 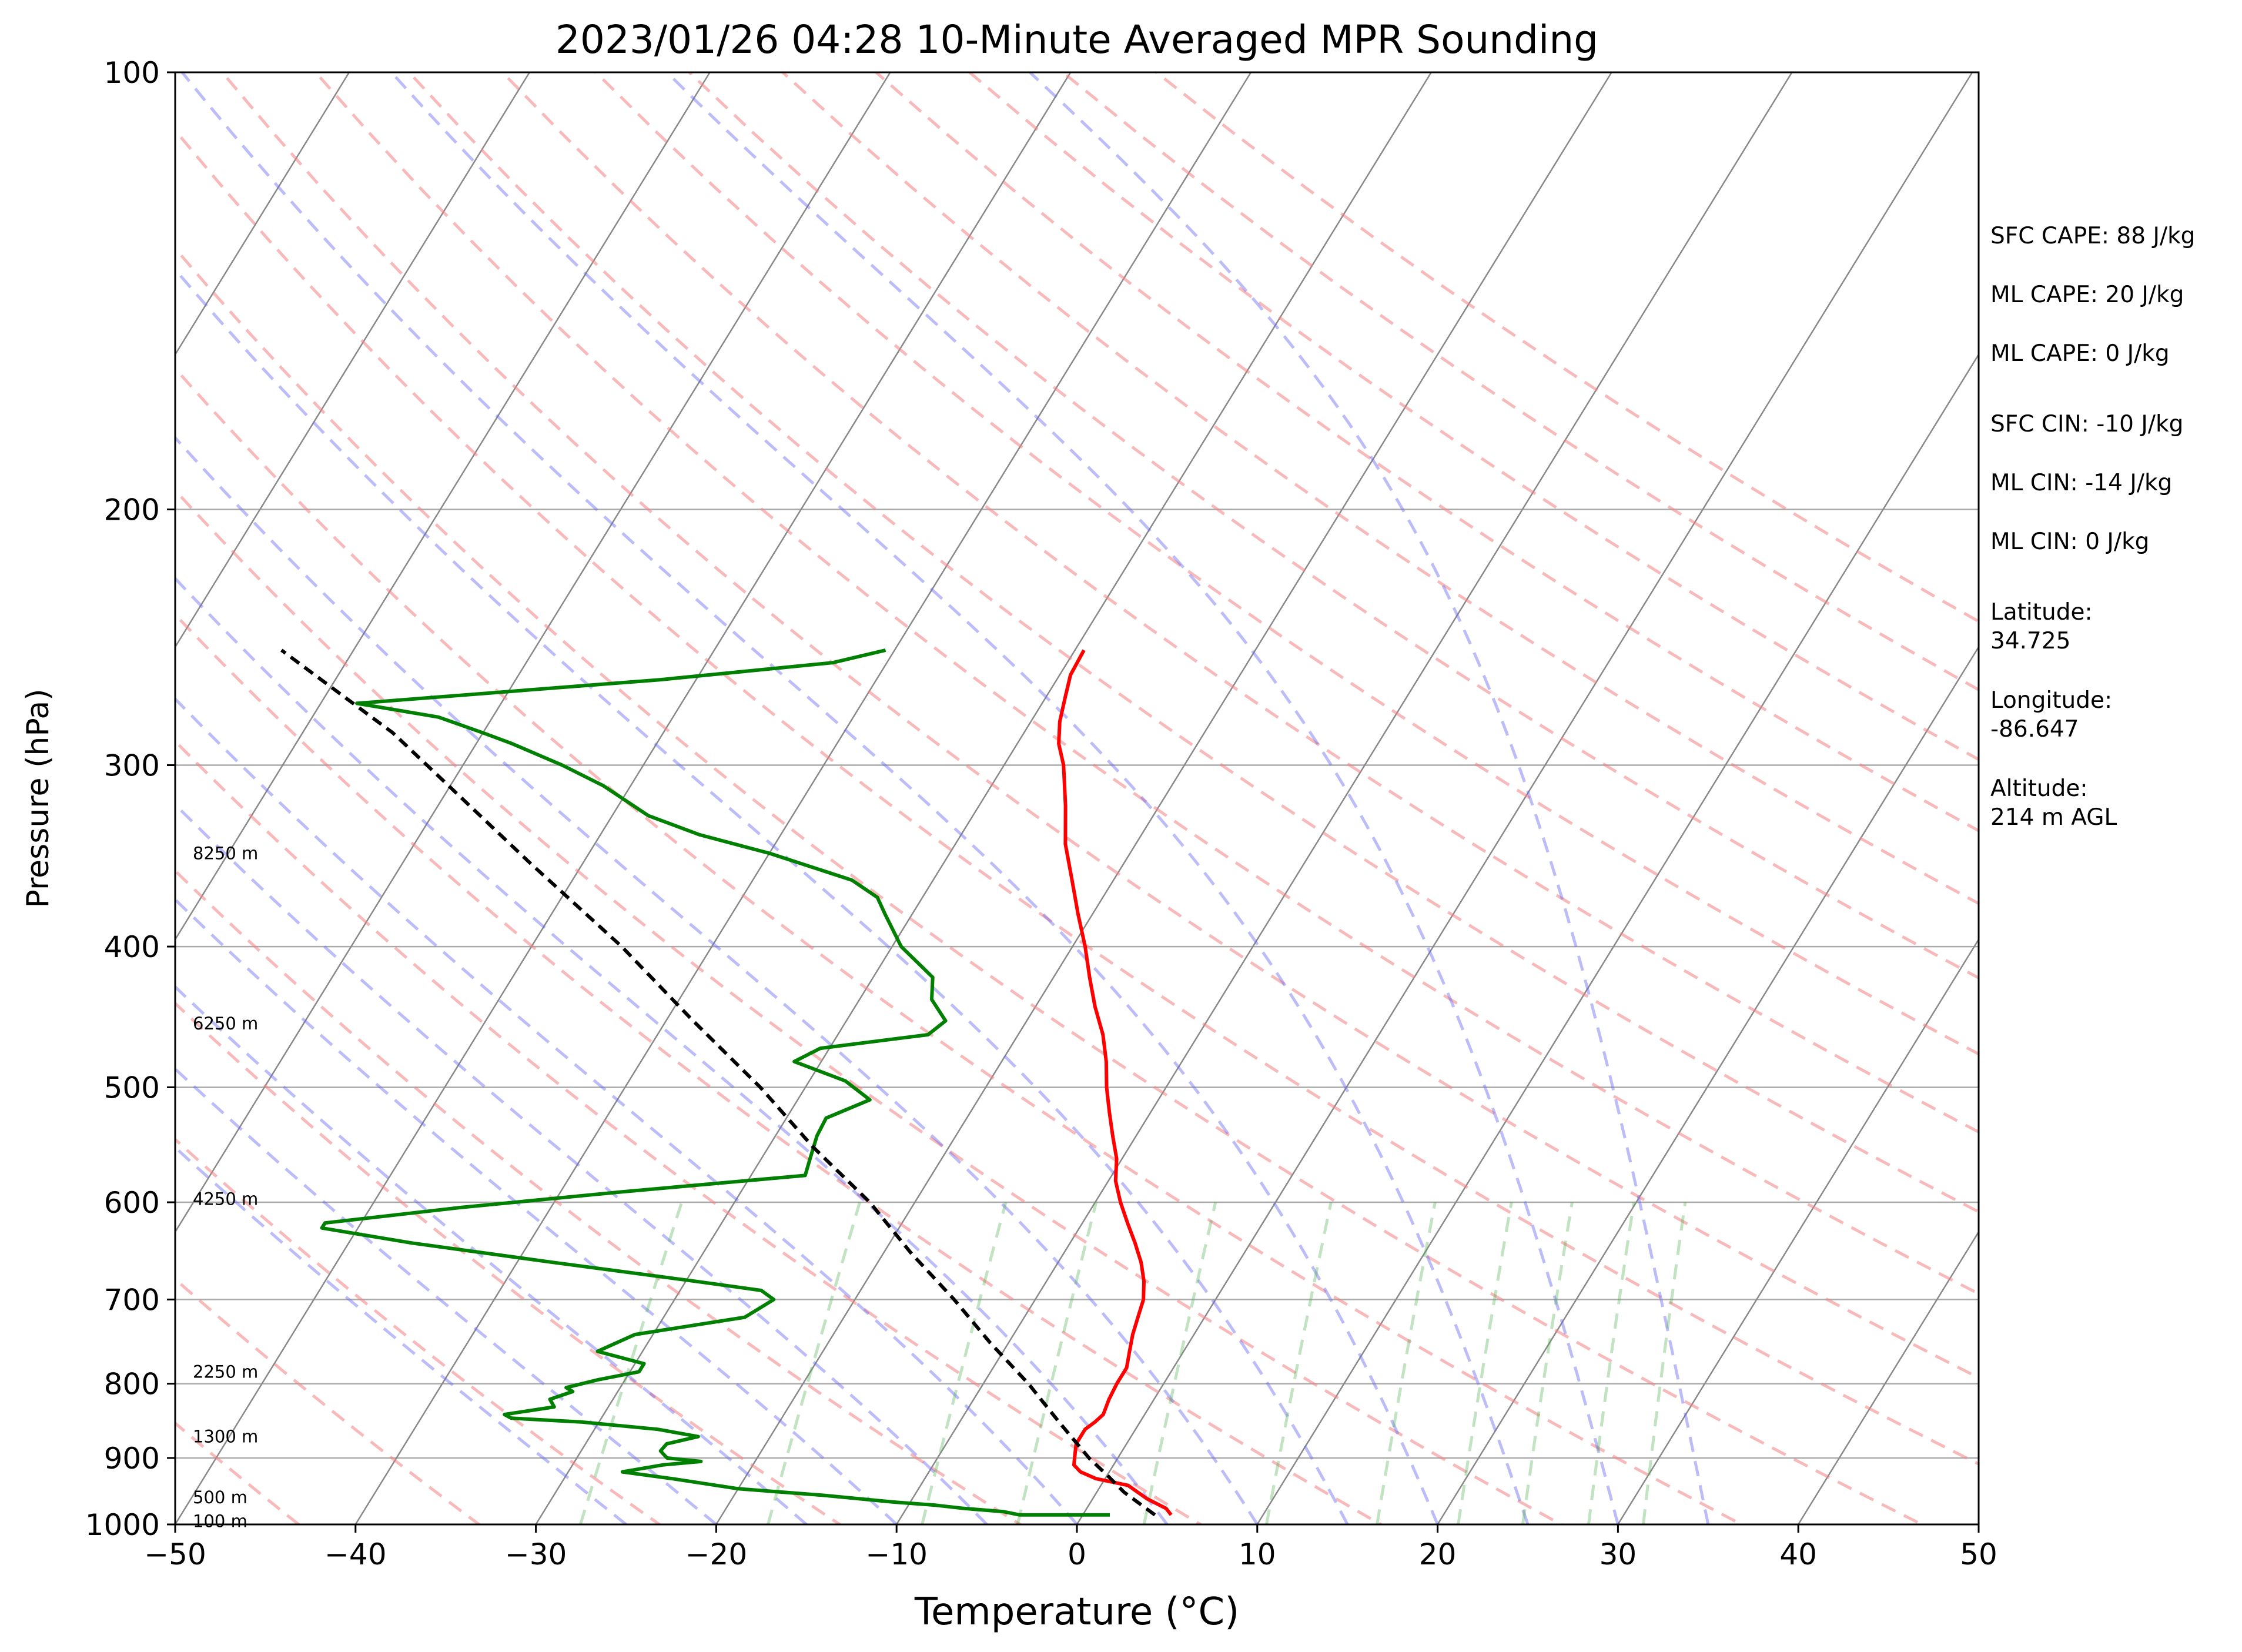 What do you see at coordinates (2086, 424) in the screenshot?
I see `sfc-cin-text: SFC CIN: -10 J/kg` at bounding box center [2086, 424].